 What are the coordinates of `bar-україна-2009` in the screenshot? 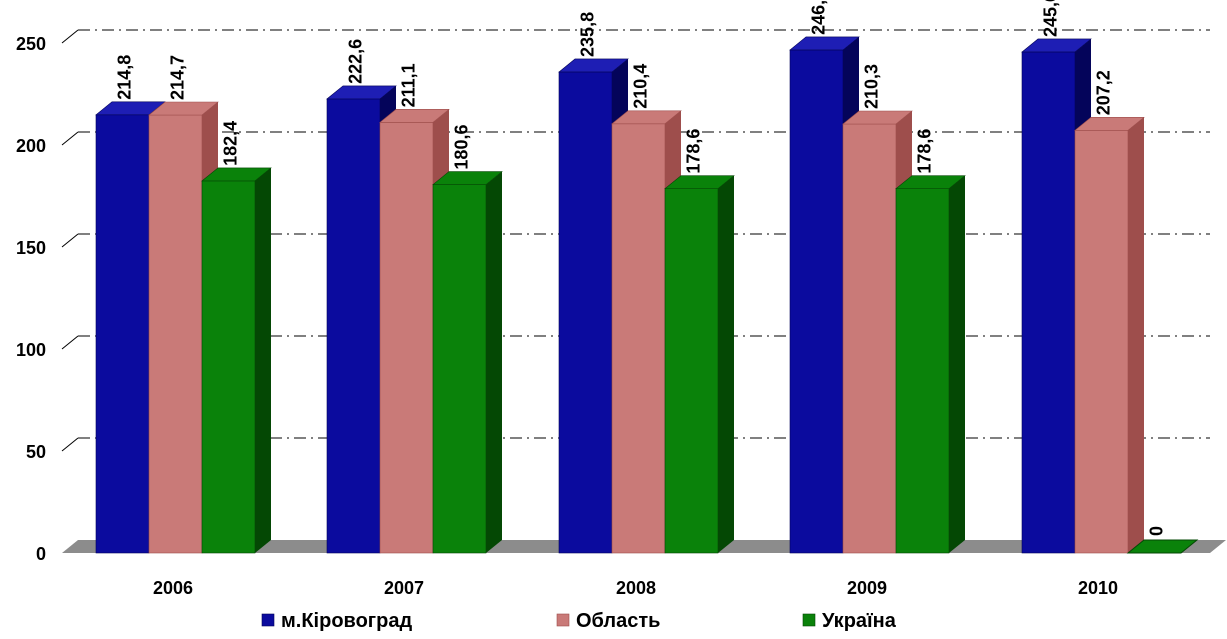 It's located at (922, 371).